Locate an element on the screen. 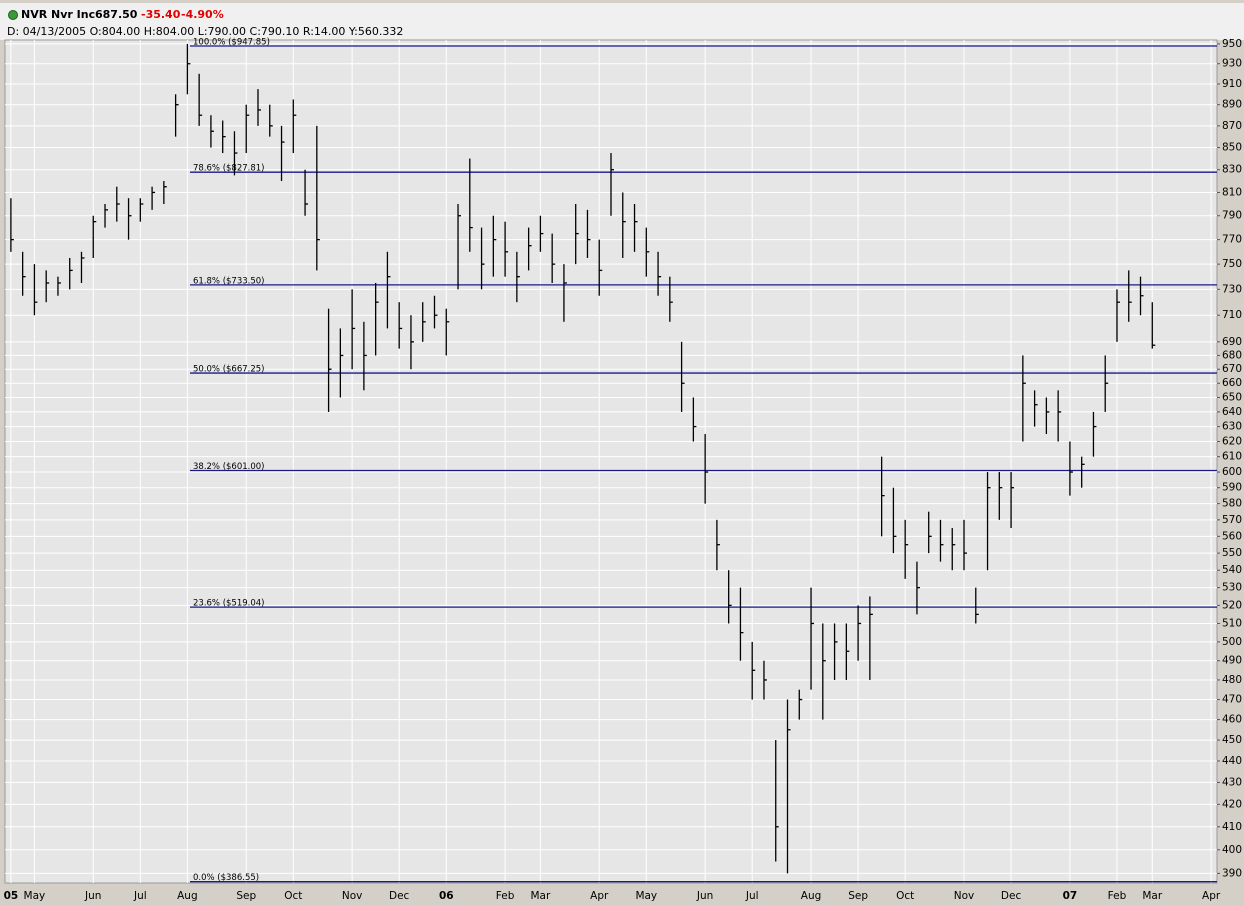 The image size is (1244, 906). last-price: 687.50 is located at coordinates (116, 14).